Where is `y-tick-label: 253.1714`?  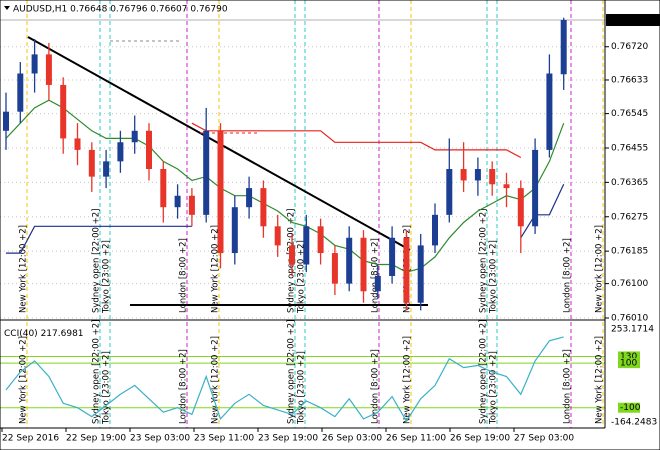
y-tick-label: 253.1714 is located at coordinates (632, 329).